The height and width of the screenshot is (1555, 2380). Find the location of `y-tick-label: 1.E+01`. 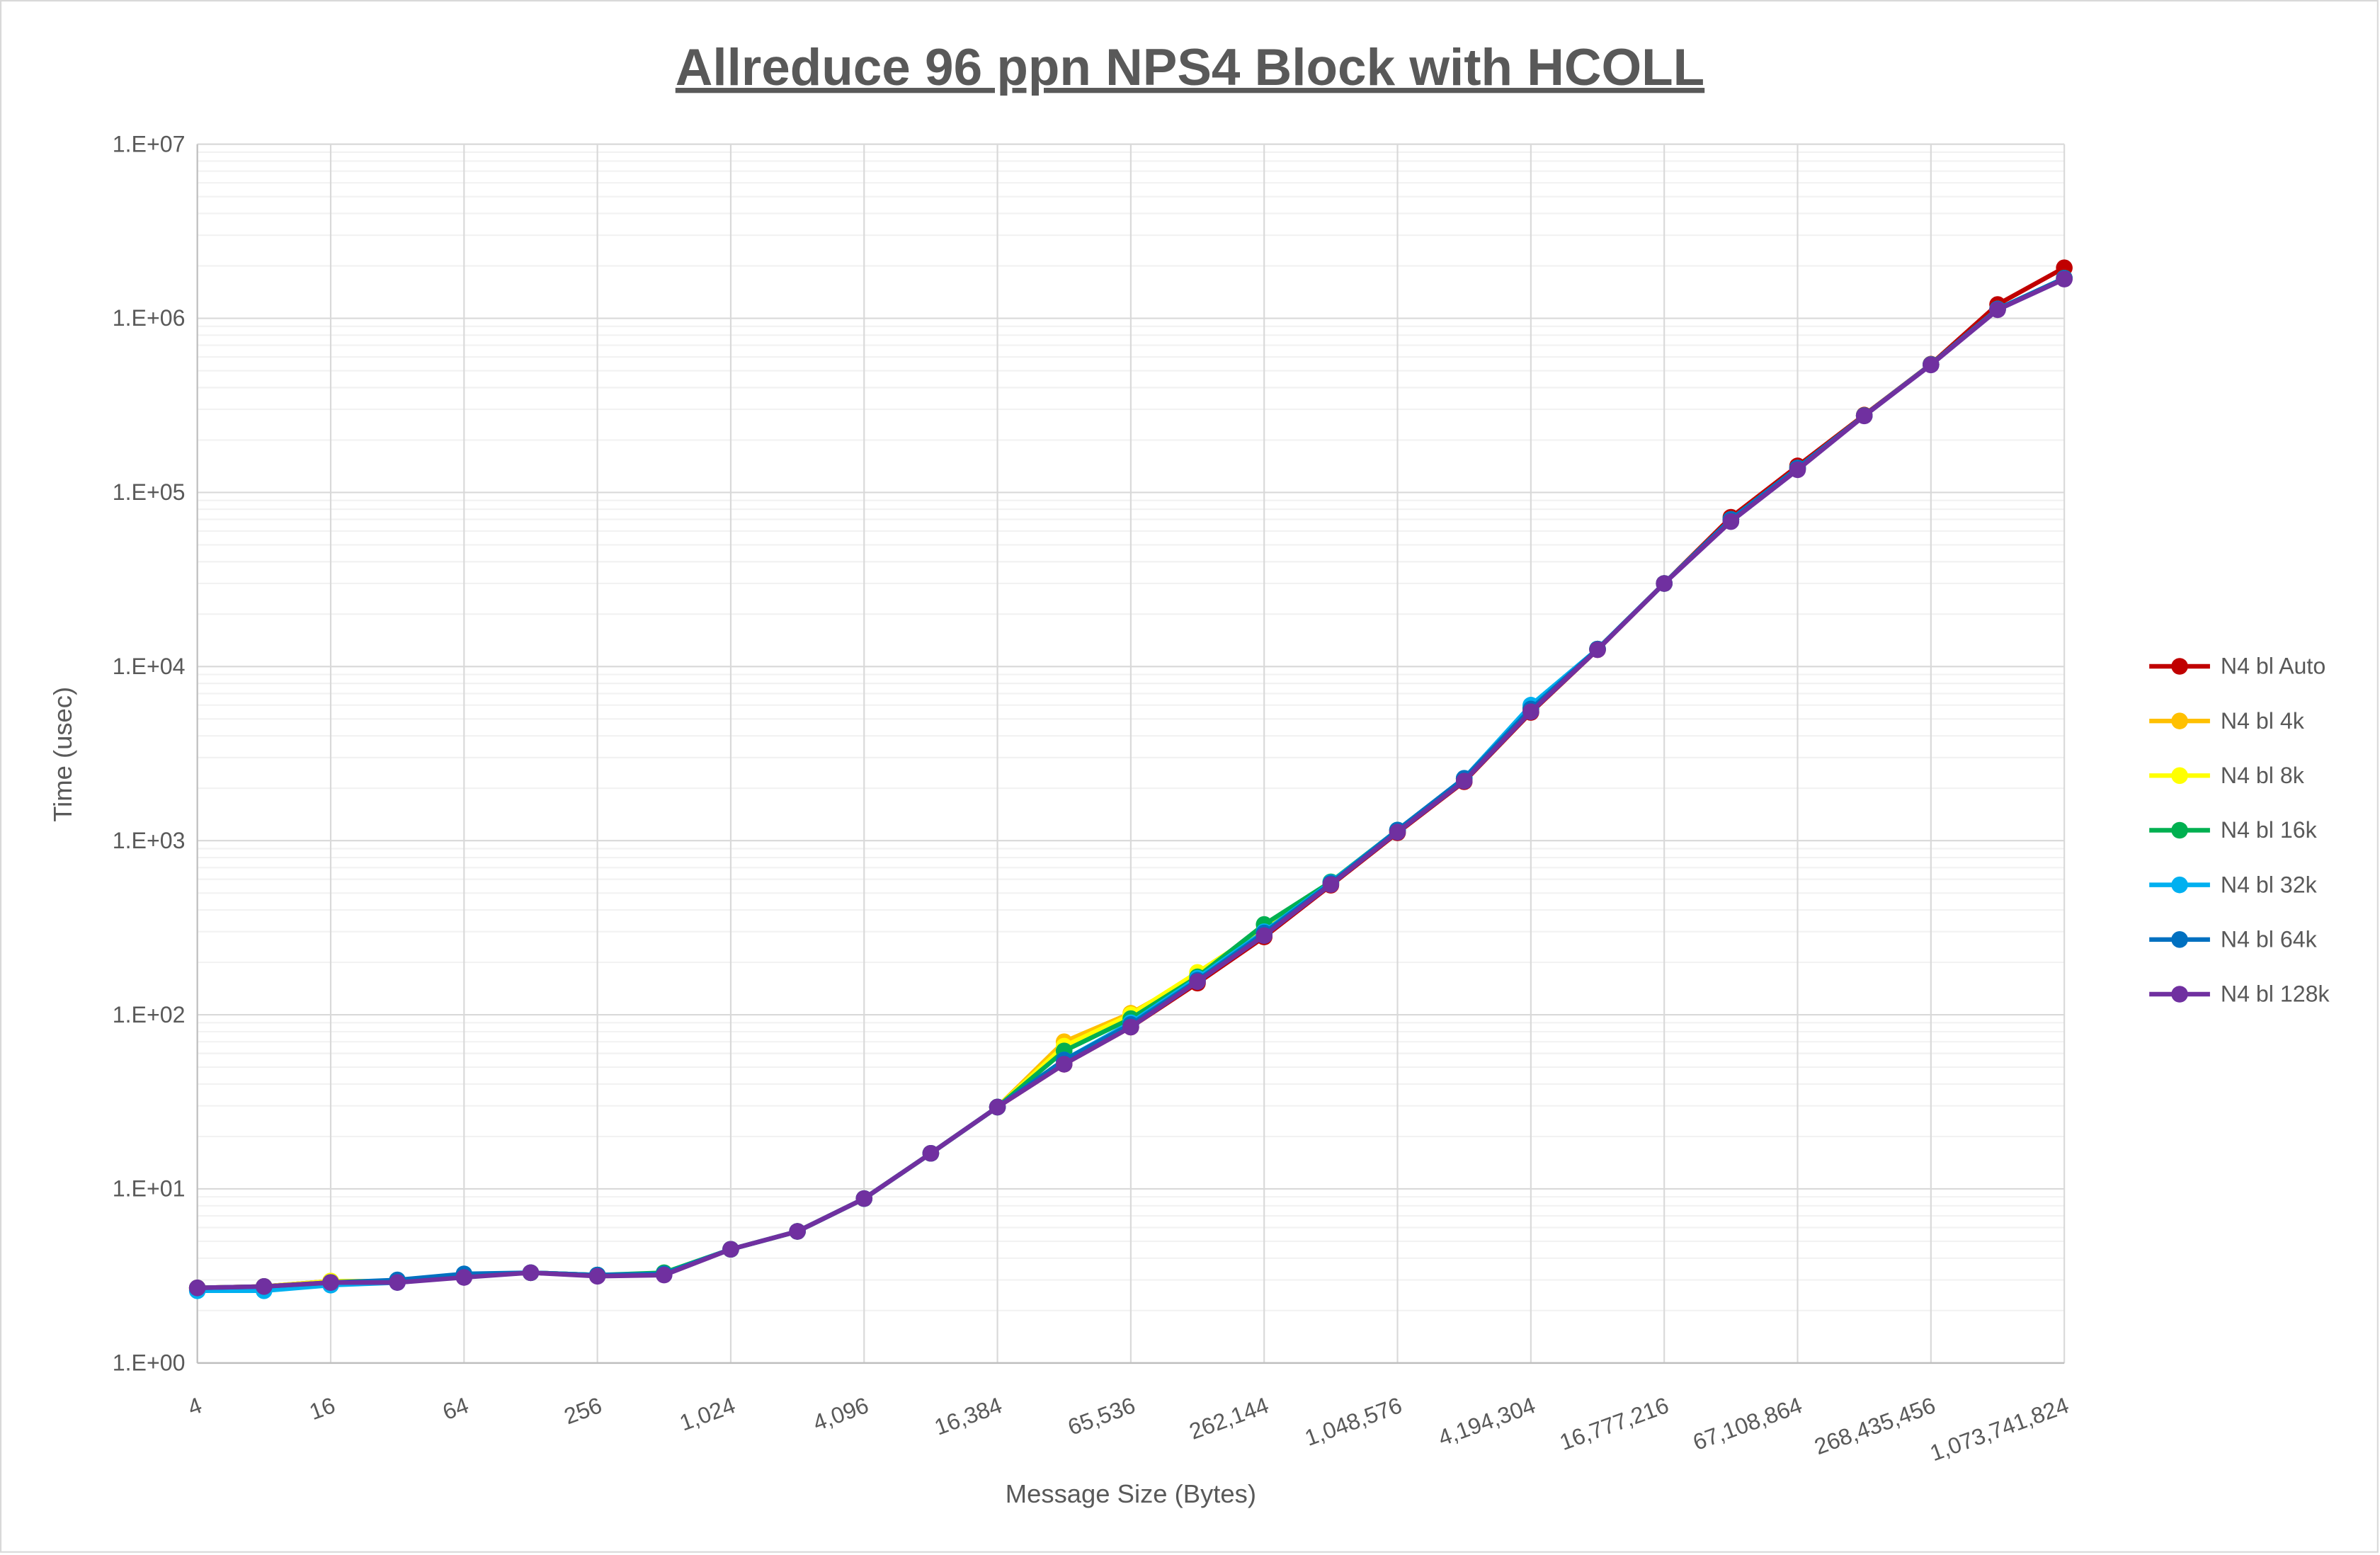

y-tick-label: 1.E+01 is located at coordinates (149, 1189).